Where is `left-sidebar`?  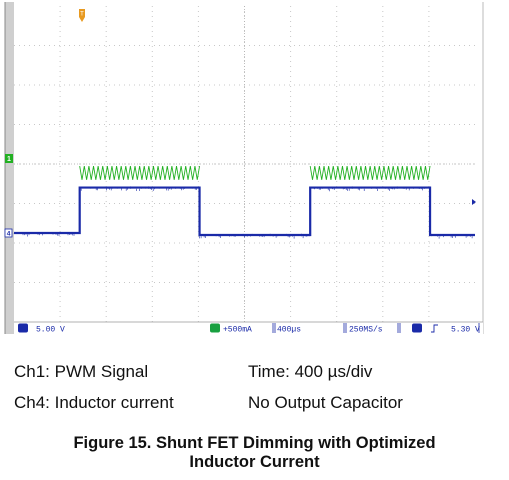
left-sidebar is located at coordinates (9, 168).